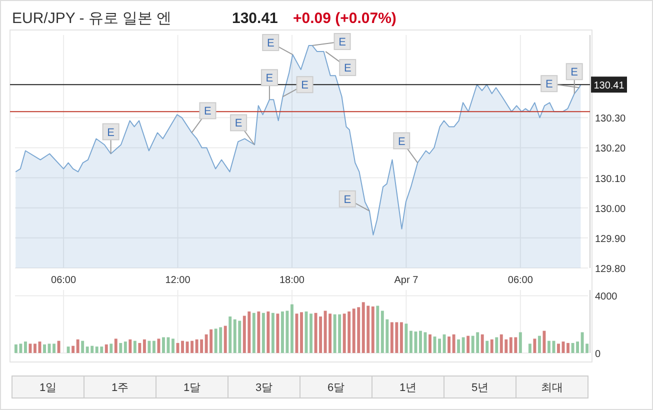 The width and height of the screenshot is (653, 410). I want to click on y-tick-label: 130.20, so click(610, 149).